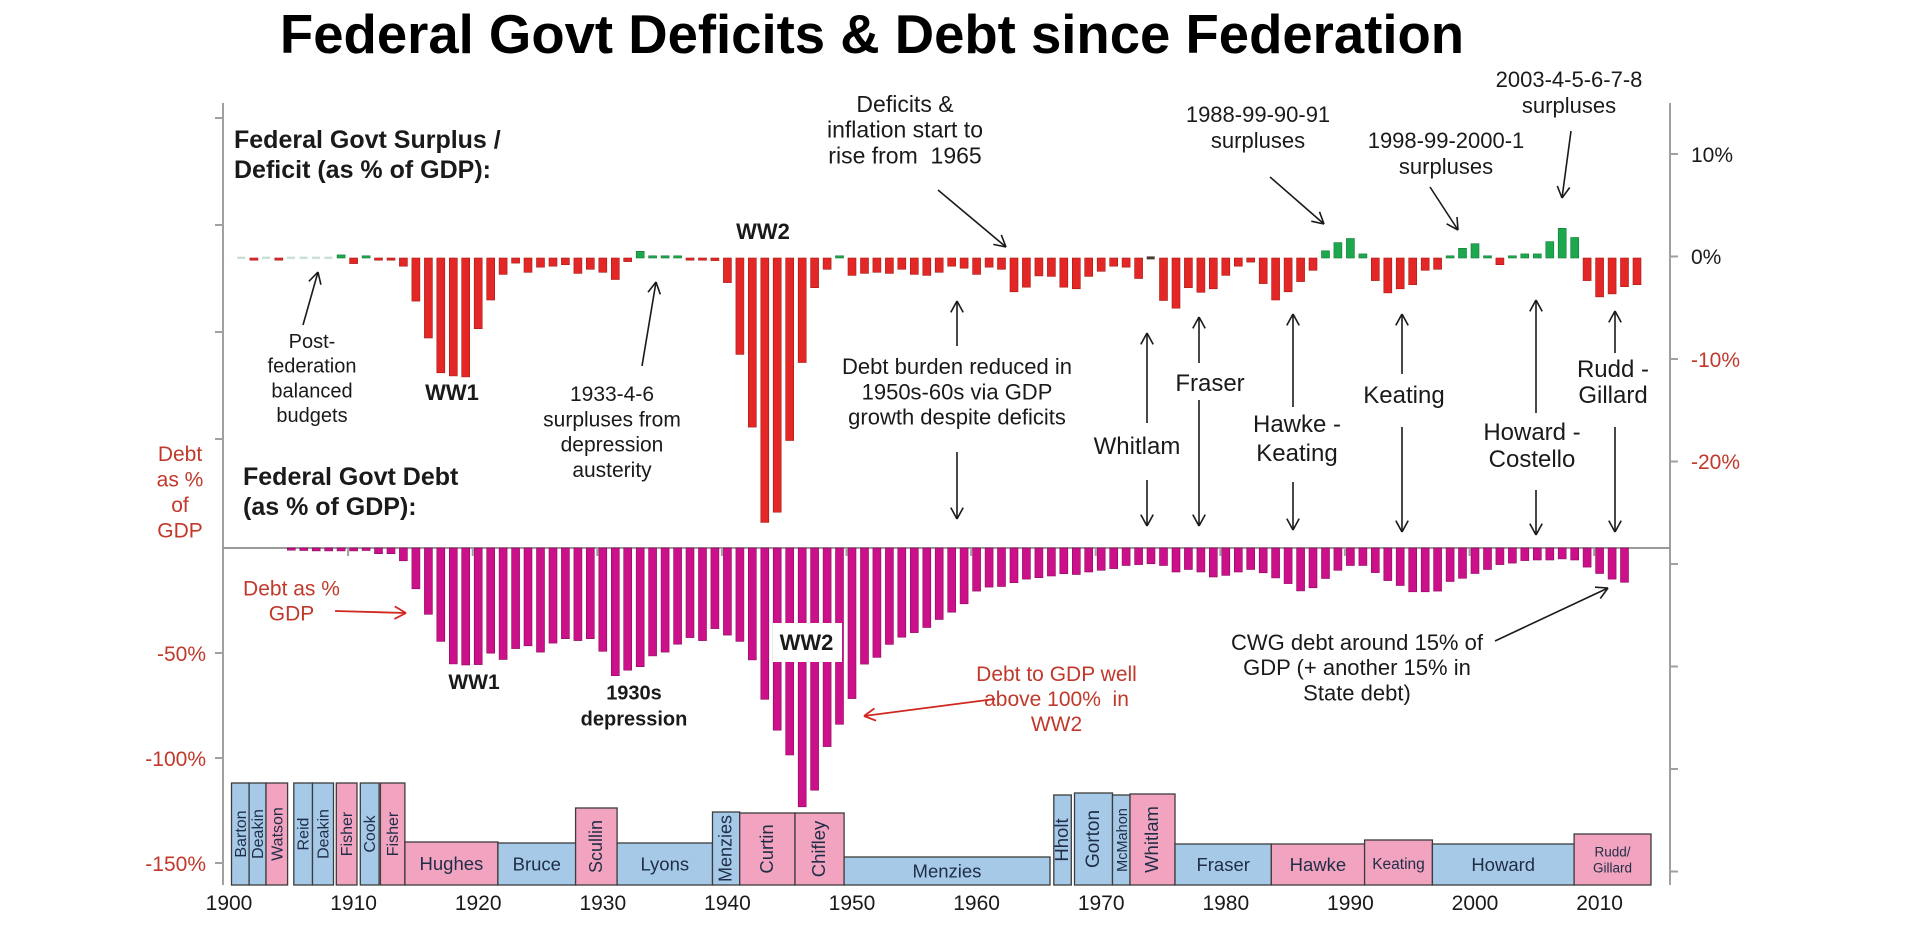  Describe the element at coordinates (1715, 462) in the screenshot. I see `svg-text: -20%` at that location.